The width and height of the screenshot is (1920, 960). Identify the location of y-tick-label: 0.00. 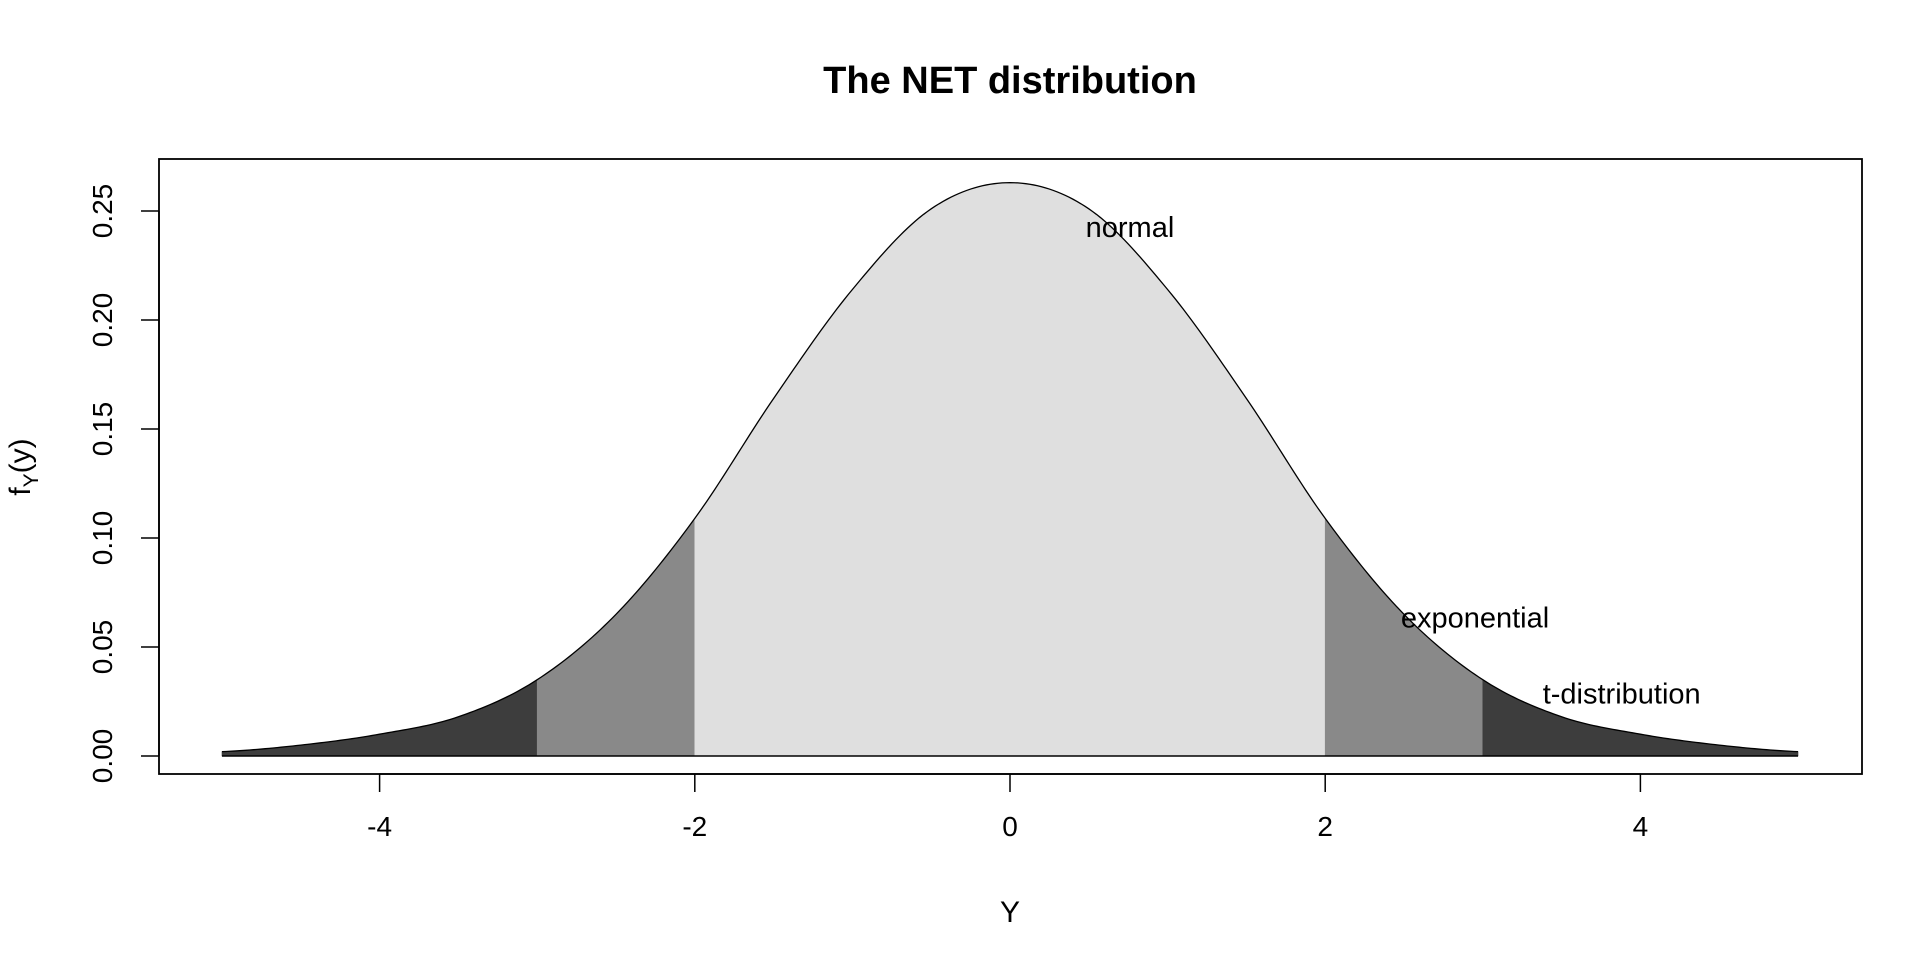
(102, 756).